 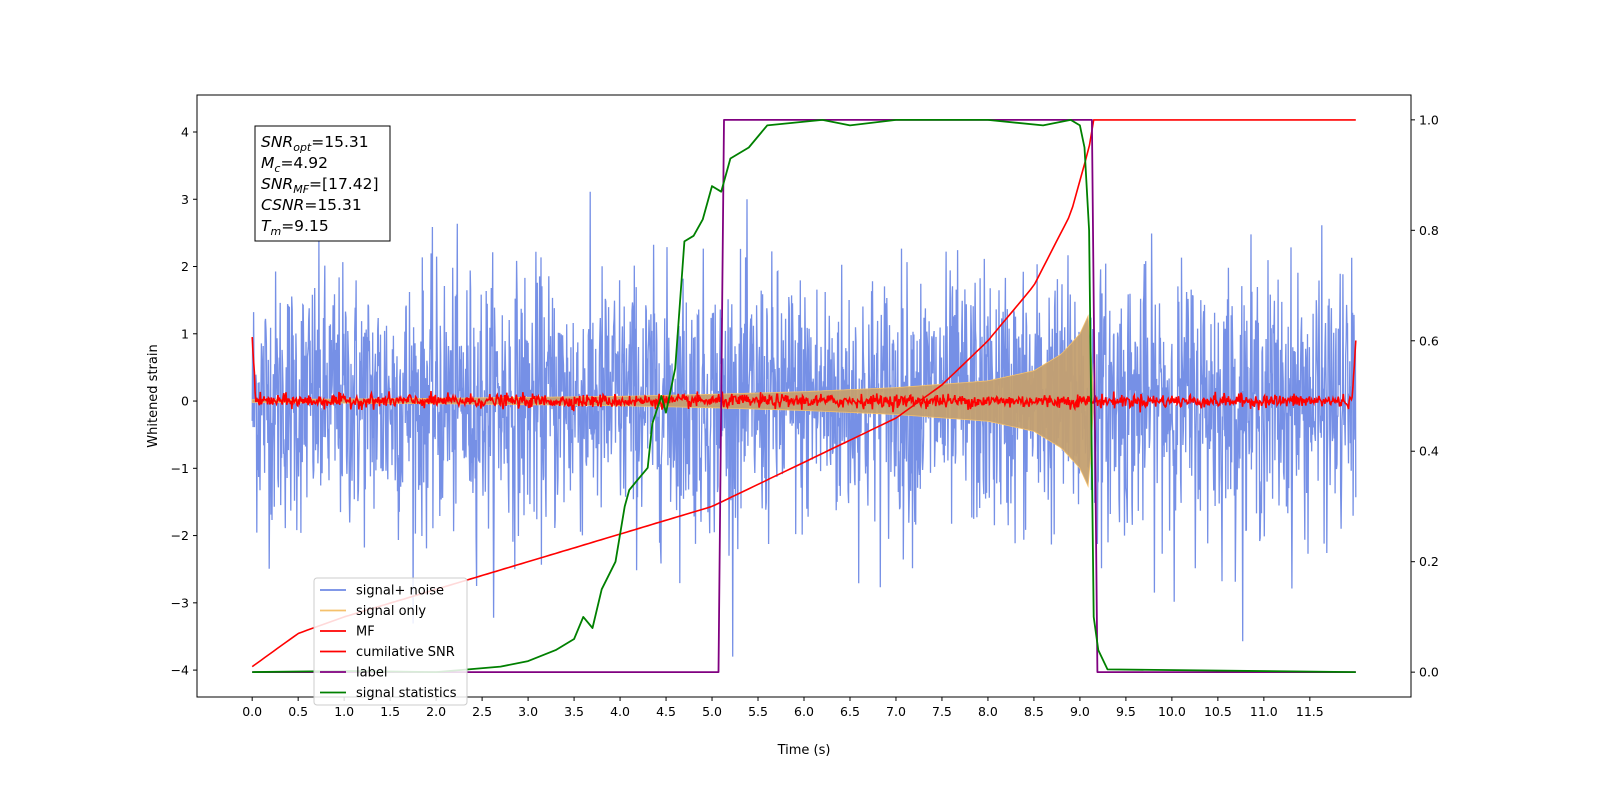 I want to click on y-left-tick-label: −2, so click(x=180, y=535).